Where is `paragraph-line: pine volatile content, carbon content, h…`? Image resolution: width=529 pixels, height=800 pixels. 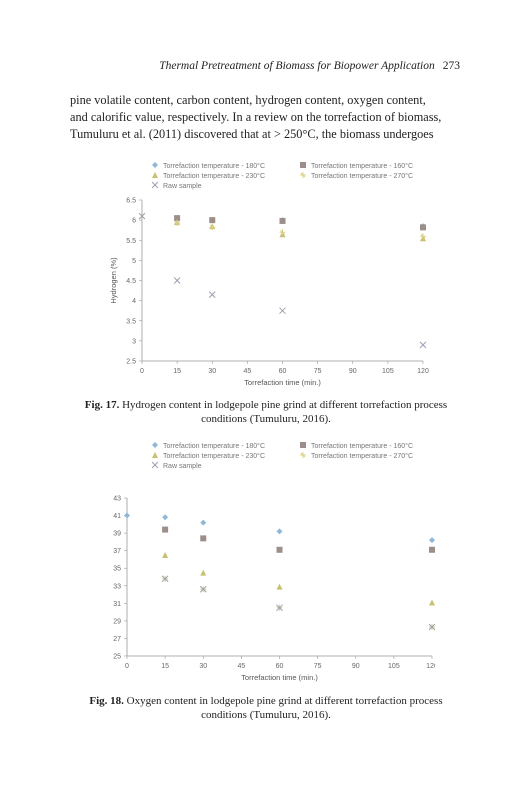 paragraph-line: pine volatile content, carbon content, h… is located at coordinates (248, 100).